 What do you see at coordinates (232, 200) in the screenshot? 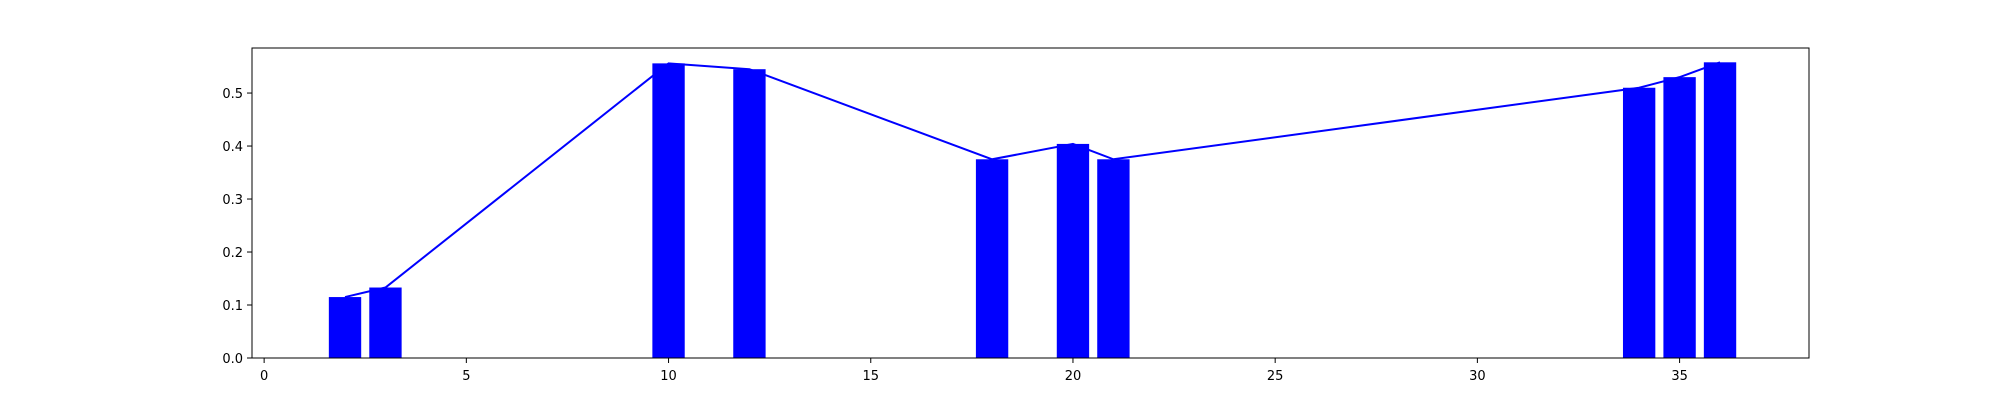
I see `y-tick-label: 0.3` at bounding box center [232, 200].